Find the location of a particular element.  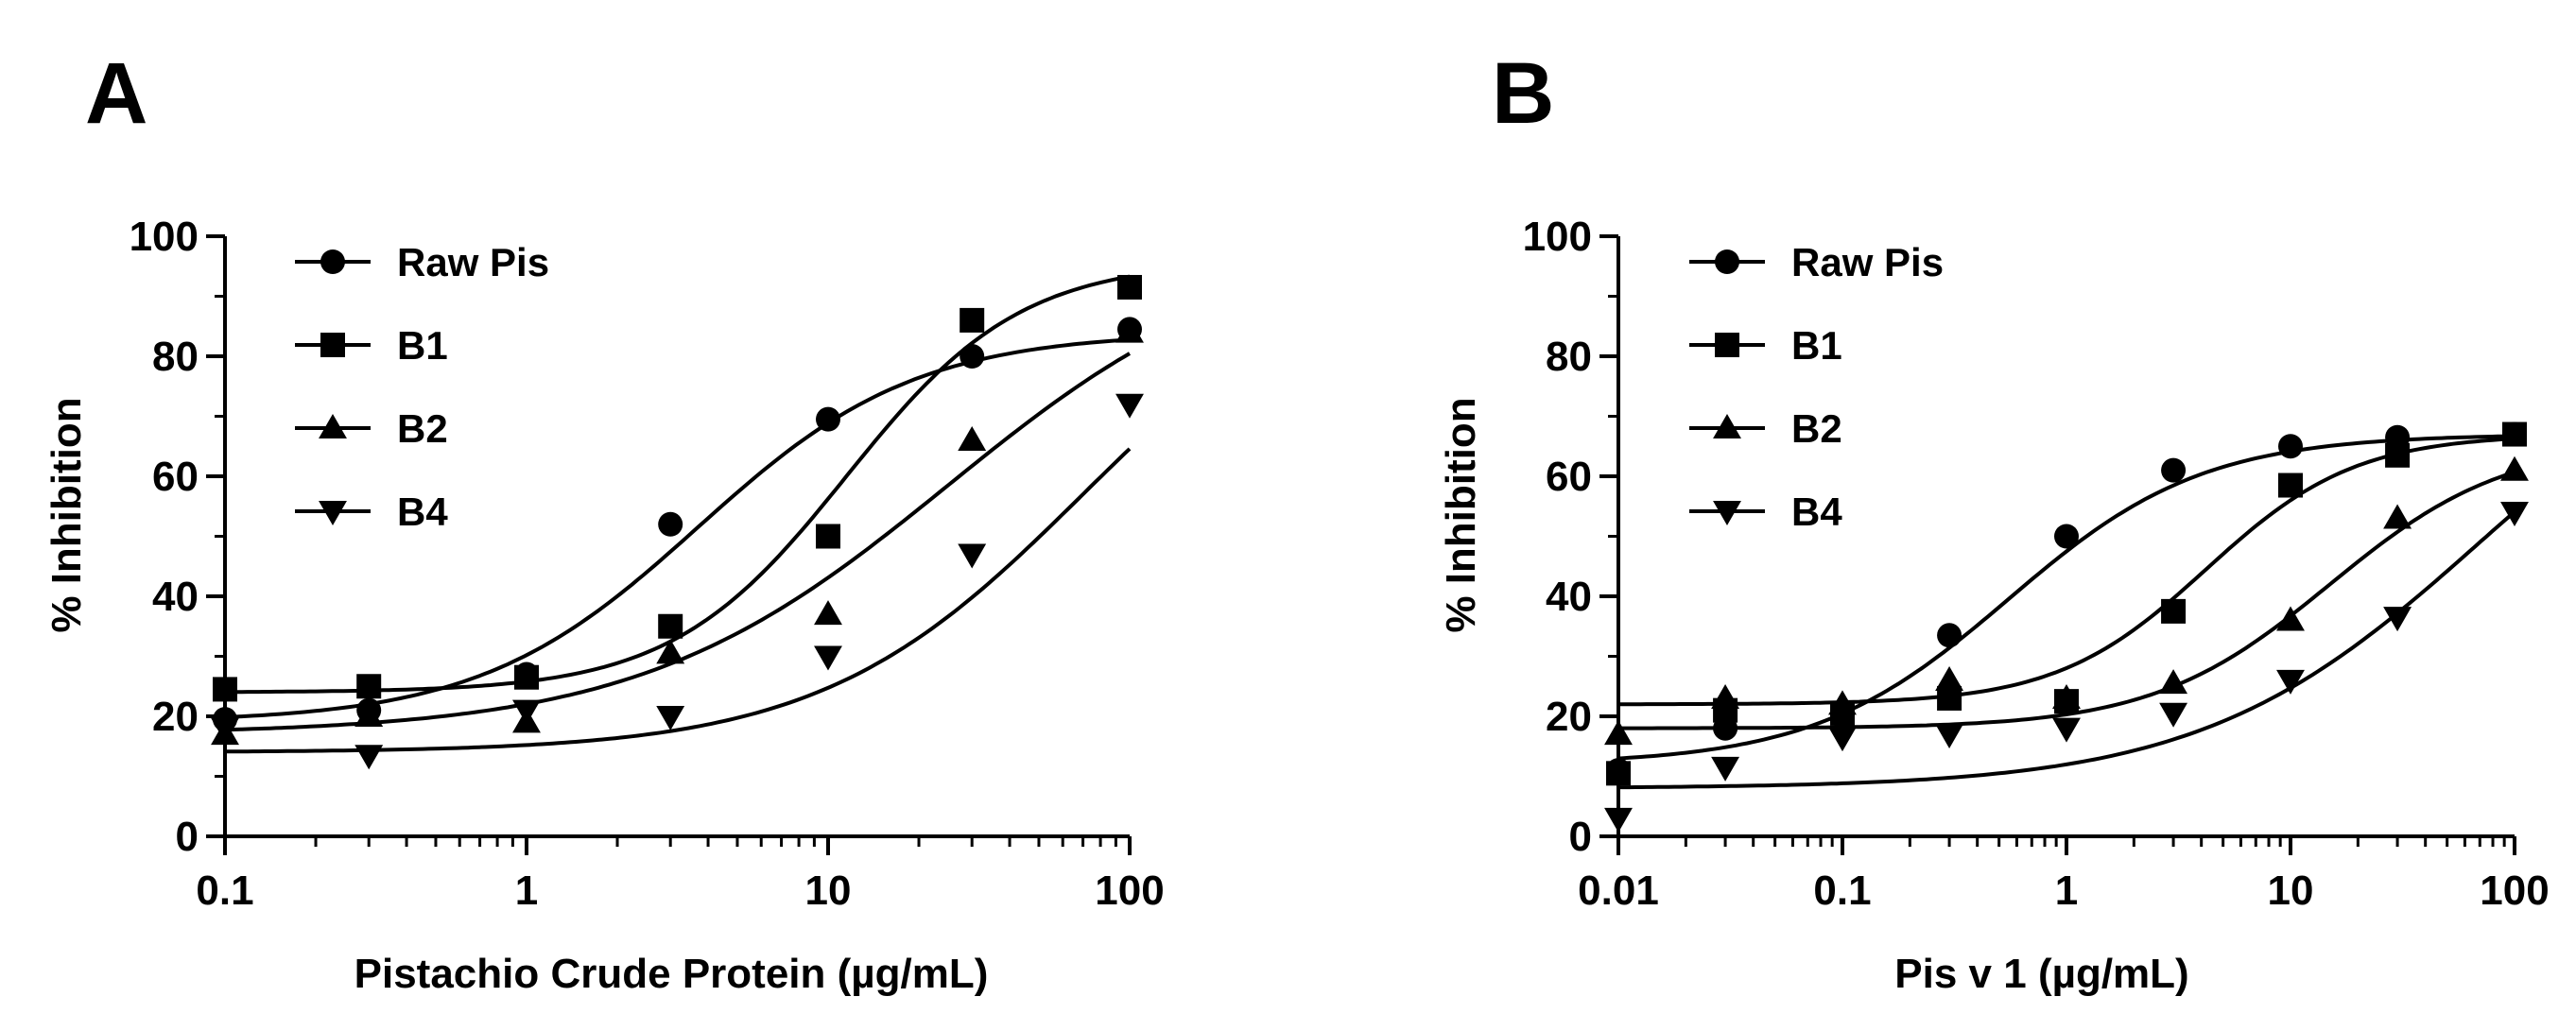

panel-label: A is located at coordinates (116, 93).